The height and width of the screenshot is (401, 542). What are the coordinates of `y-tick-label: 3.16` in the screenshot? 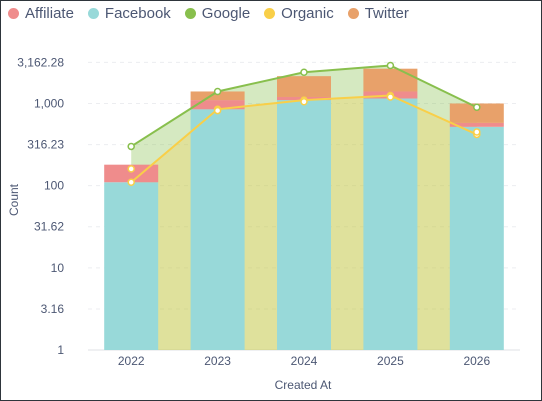 It's located at (53, 309).